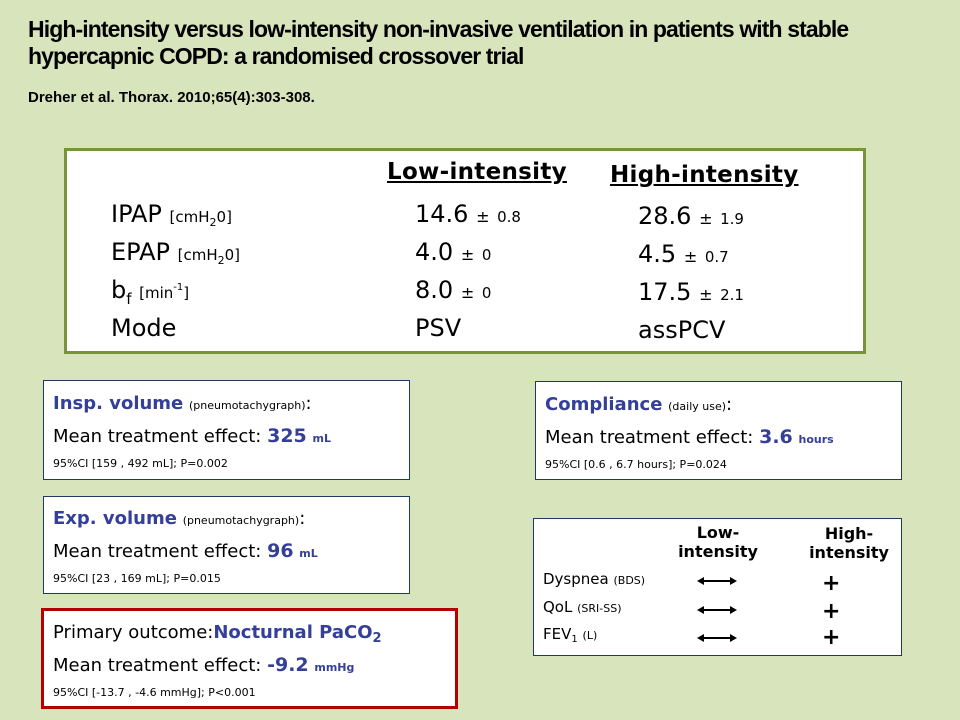  Describe the element at coordinates (119, 290) in the screenshot. I see `param-label: b` at that location.